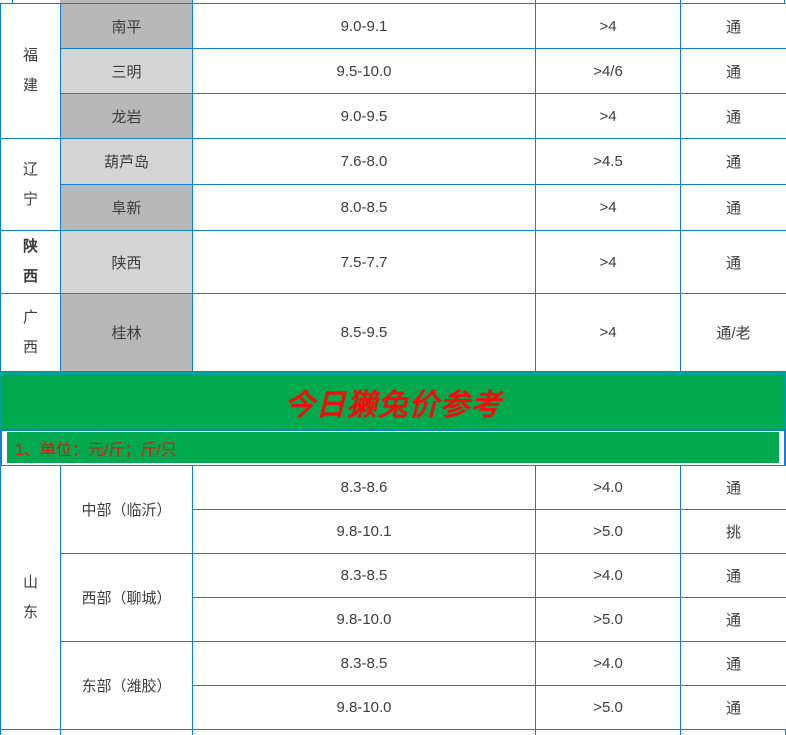 This screenshot has width=786, height=735. I want to click on table-row: 三明 9.5-10.0 >4/6 通, so click(393, 71).